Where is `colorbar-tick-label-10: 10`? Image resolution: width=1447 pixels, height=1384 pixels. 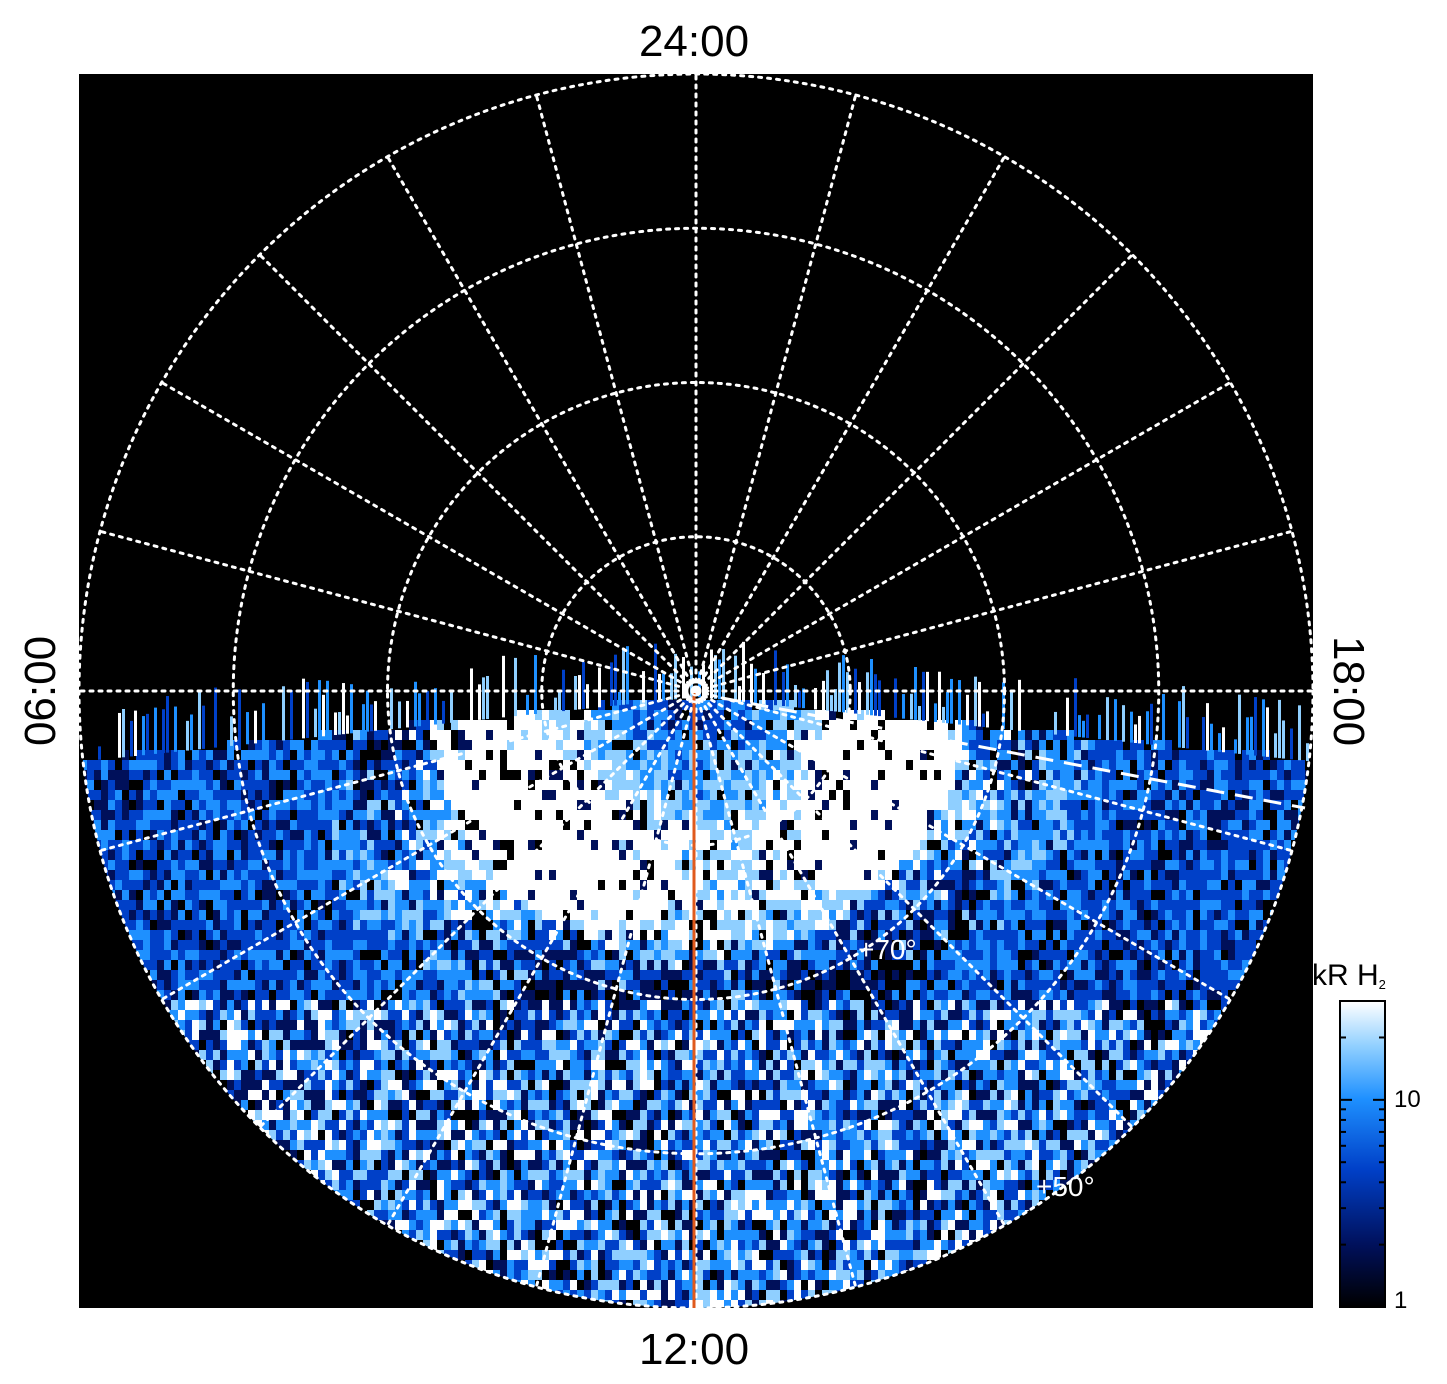
colorbar-tick-label-10: 10 is located at coordinates (1407, 1099).